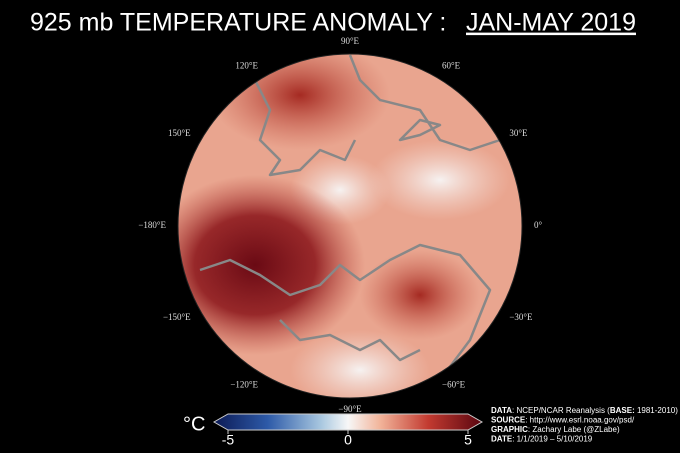  I want to click on longitude-label: −90°E, so click(350, 409).